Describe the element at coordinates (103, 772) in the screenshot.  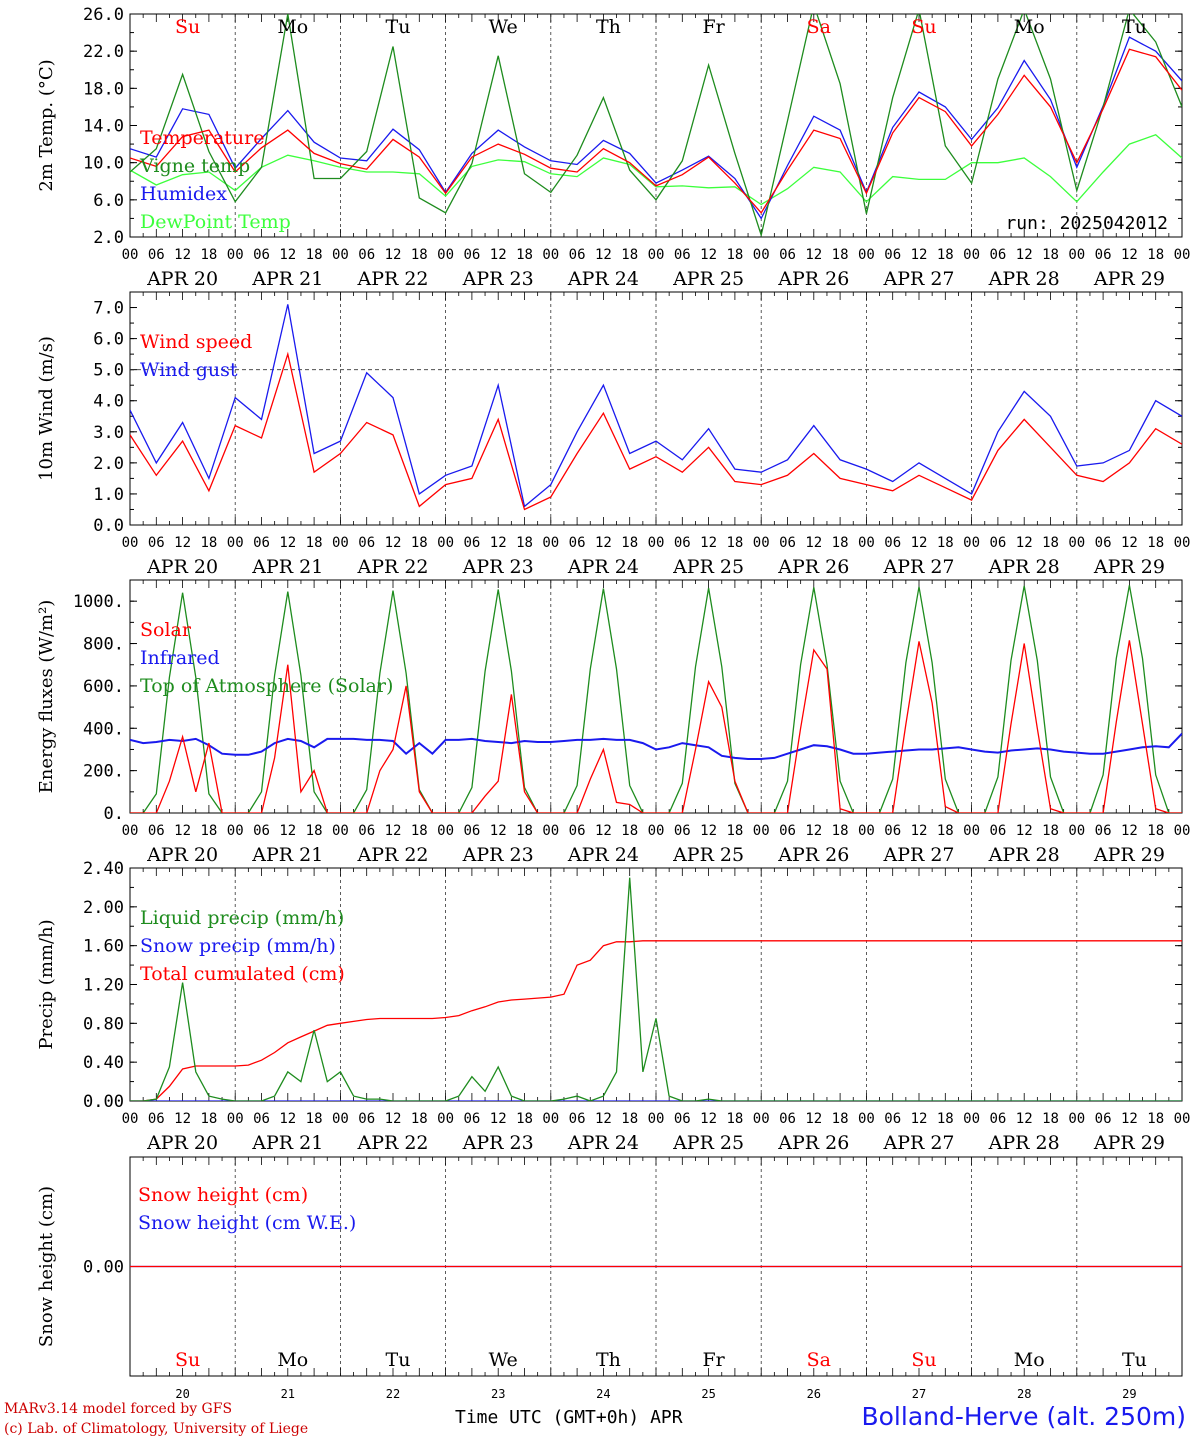
I see `y-tick-label: 200.` at that location.